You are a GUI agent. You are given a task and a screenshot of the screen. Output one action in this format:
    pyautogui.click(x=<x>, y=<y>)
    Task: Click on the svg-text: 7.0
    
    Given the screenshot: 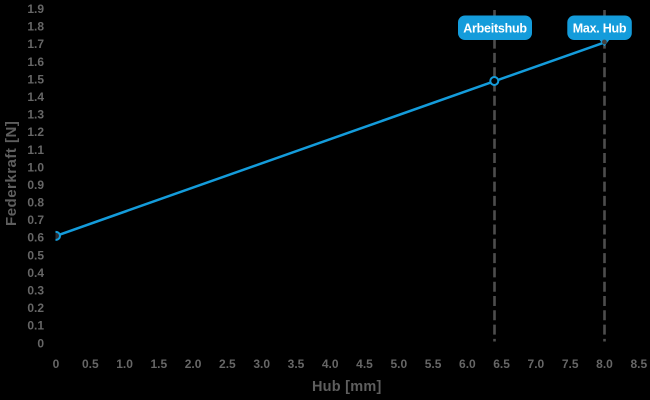 What is the action you would take?
    pyautogui.click(x=536, y=364)
    